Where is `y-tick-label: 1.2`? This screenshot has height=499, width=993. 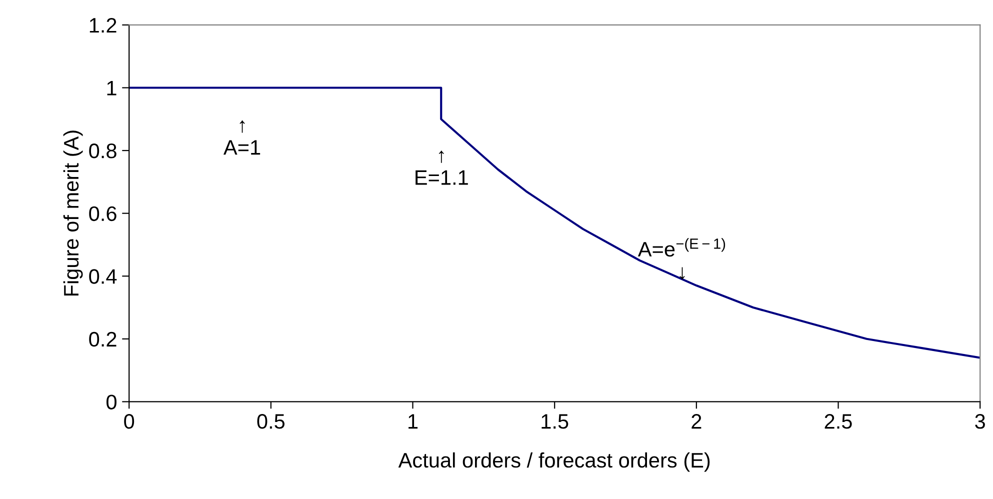 y-tick-label: 1.2 is located at coordinates (103, 25).